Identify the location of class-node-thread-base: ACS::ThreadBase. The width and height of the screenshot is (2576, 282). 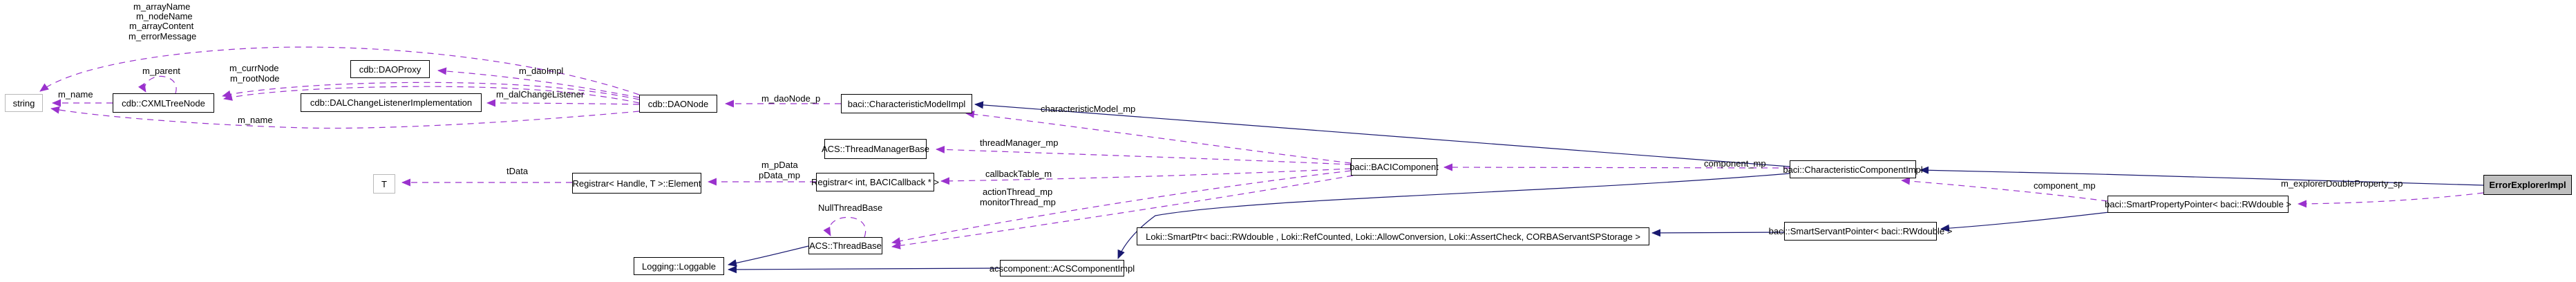
(845, 246).